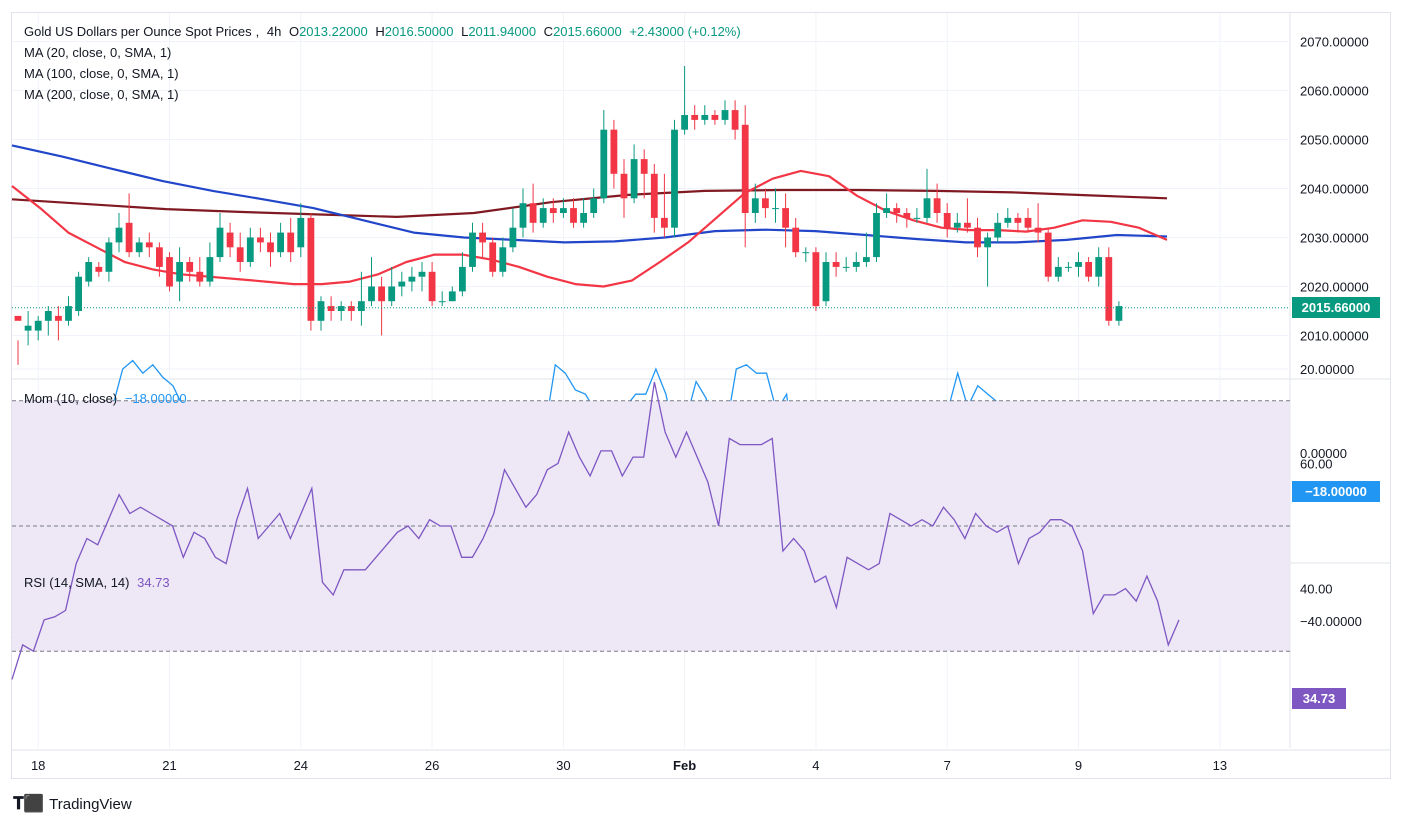 The height and width of the screenshot is (825, 1404). Describe the element at coordinates (1316, 463) in the screenshot. I see `rsi-tick-label: 60.00` at that location.